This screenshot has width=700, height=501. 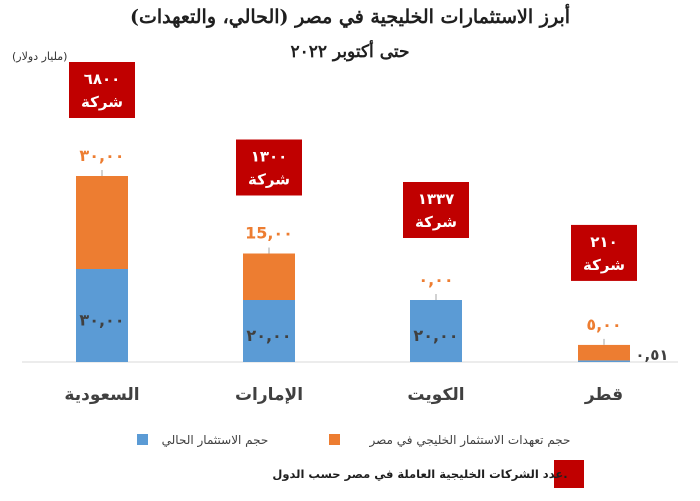 What do you see at coordinates (350, 52) in the screenshot?
I see `chart-subtitle: حتى أكتوبر ٢٠٢٢` at bounding box center [350, 52].